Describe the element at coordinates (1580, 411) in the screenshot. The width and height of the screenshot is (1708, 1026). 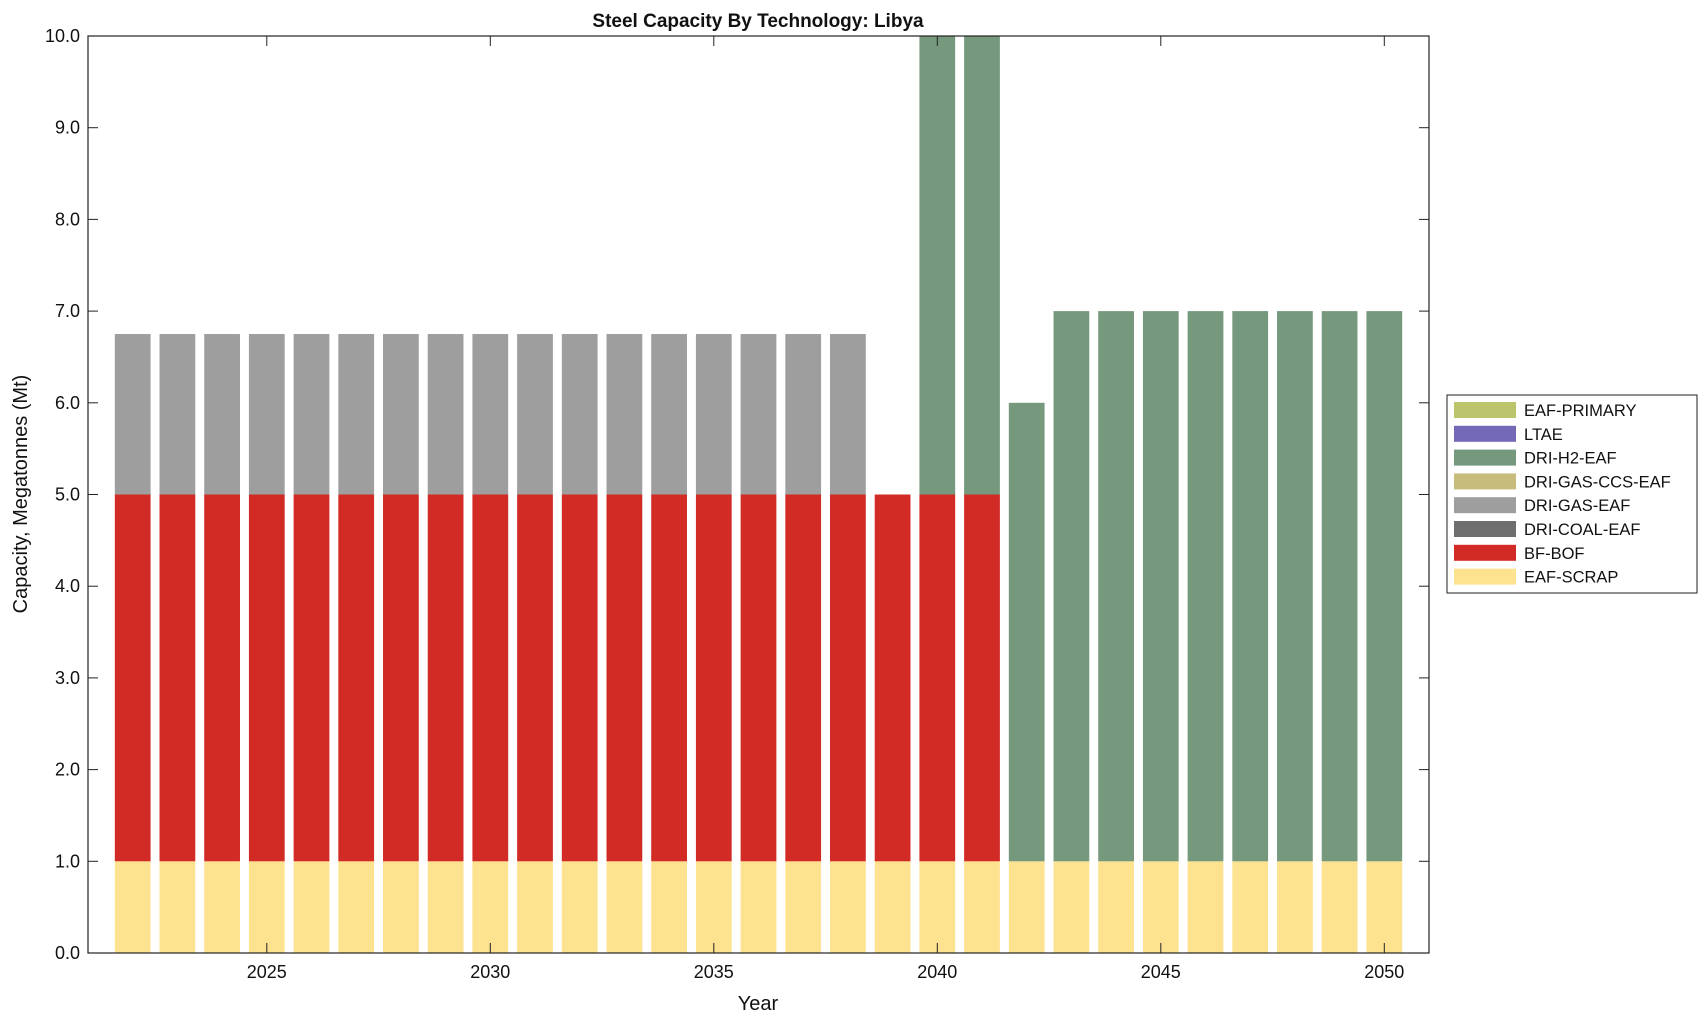
I see `legend-label-eaf-primary: EAF-PRIMARY` at that location.